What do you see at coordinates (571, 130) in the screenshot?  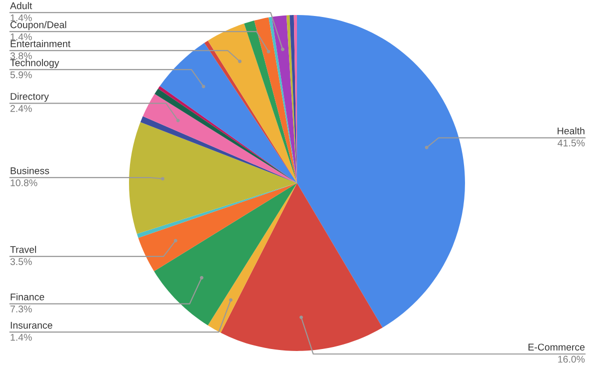 I see `slice-label: Health` at bounding box center [571, 130].